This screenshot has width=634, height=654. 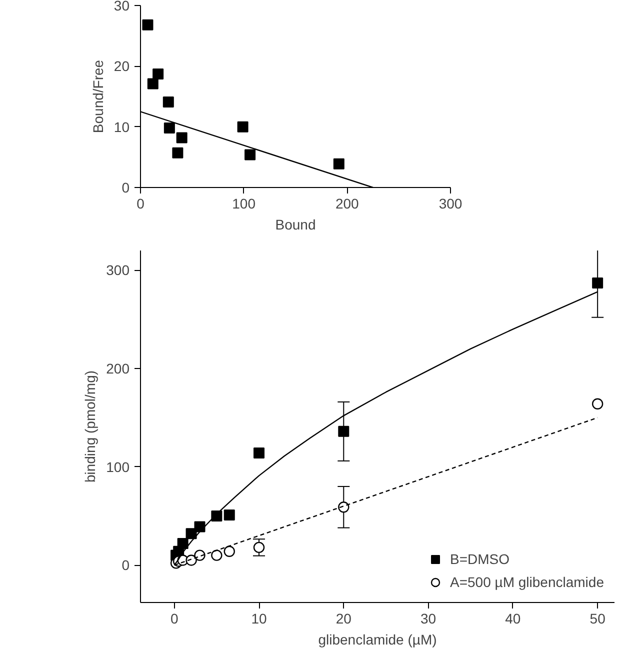 I want to click on legend-label: B=DMSO, so click(x=480, y=559).